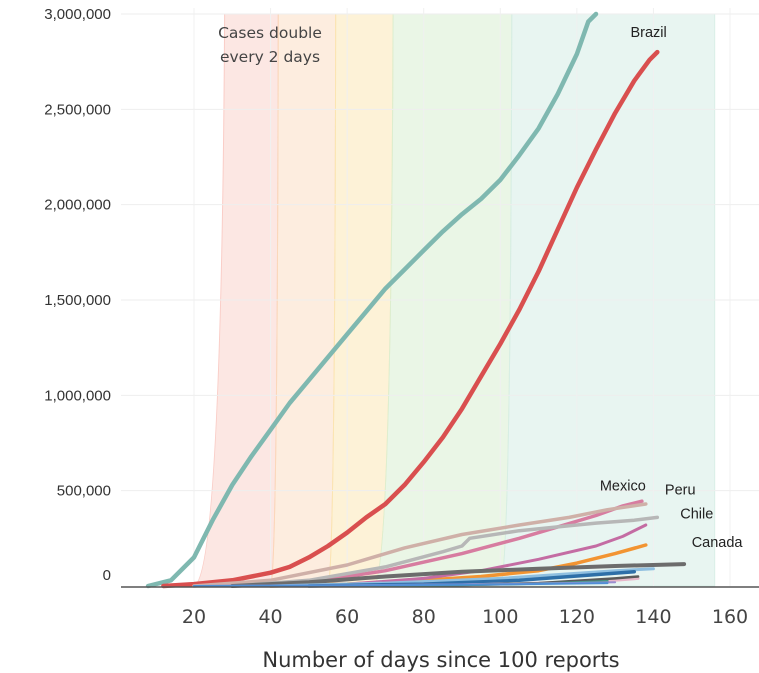 The height and width of the screenshot is (673, 759). I want to click on x-tick-label: 40, so click(270, 617).